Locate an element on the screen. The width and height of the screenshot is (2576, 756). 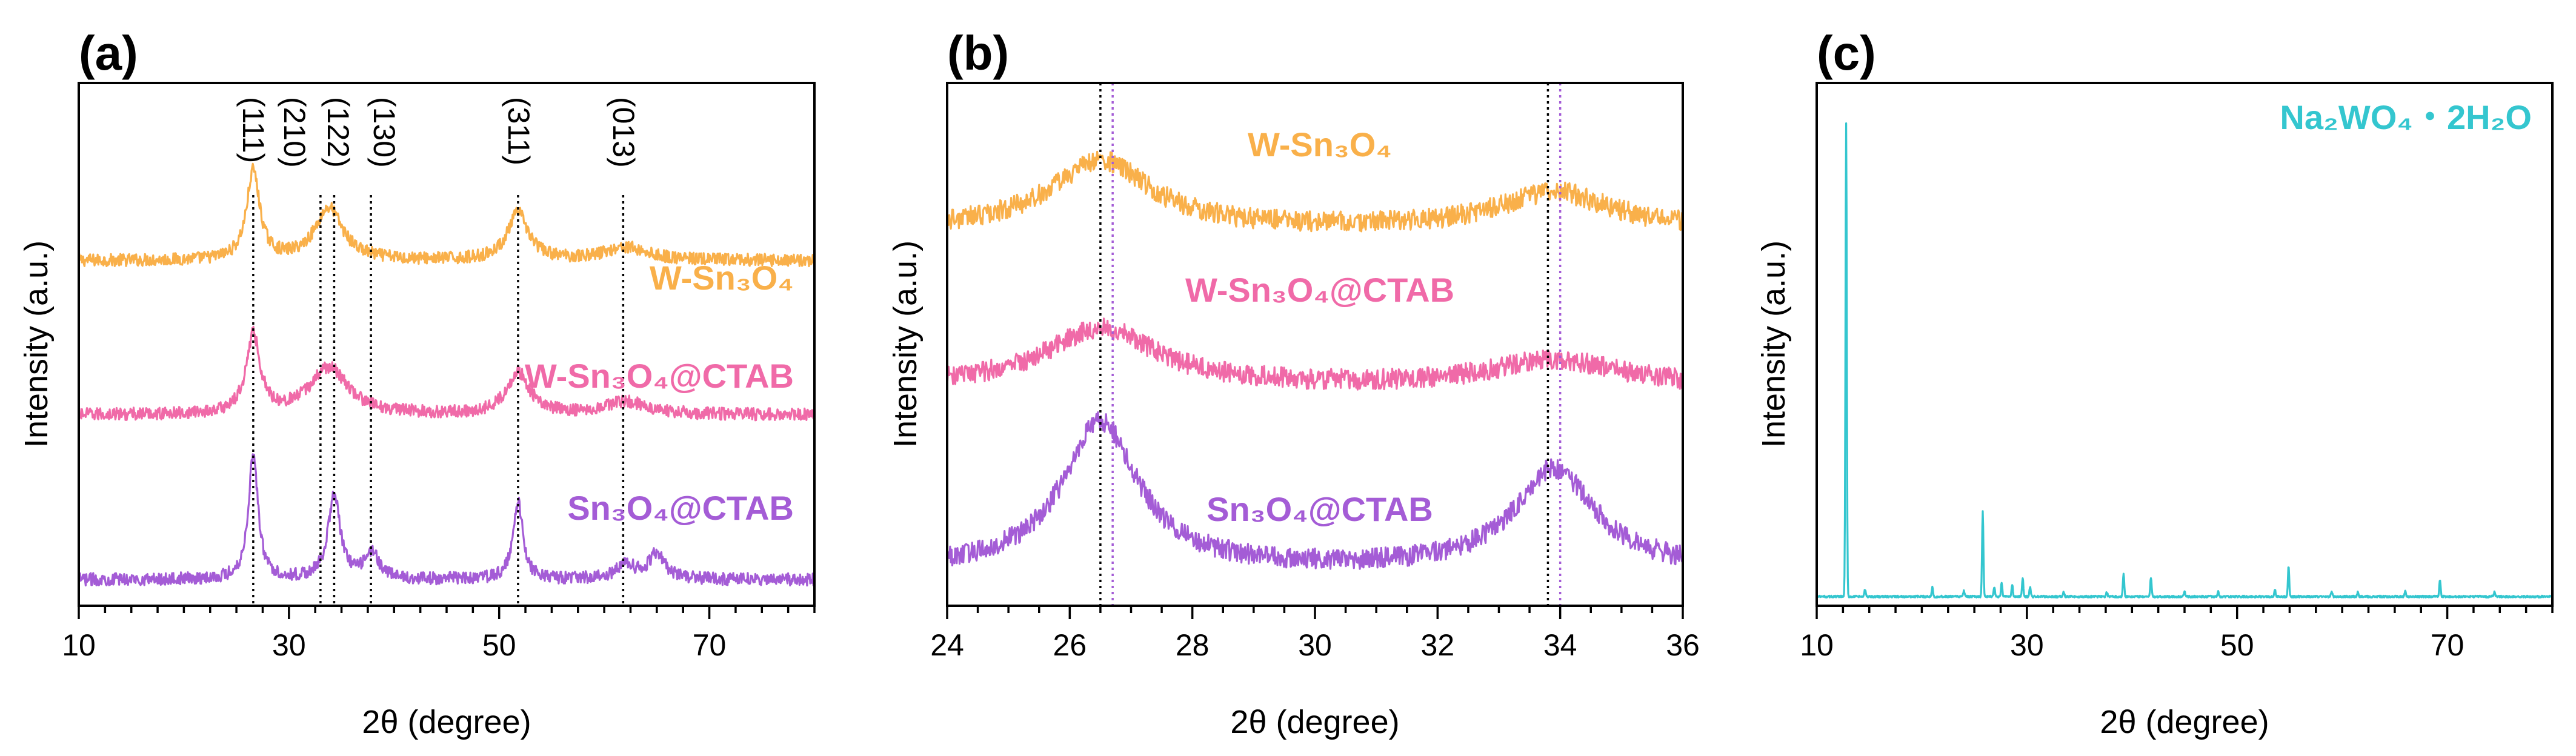
panel-b-label-w-sn3o4: W-Sn₃O₄ is located at coordinates (1320, 144).